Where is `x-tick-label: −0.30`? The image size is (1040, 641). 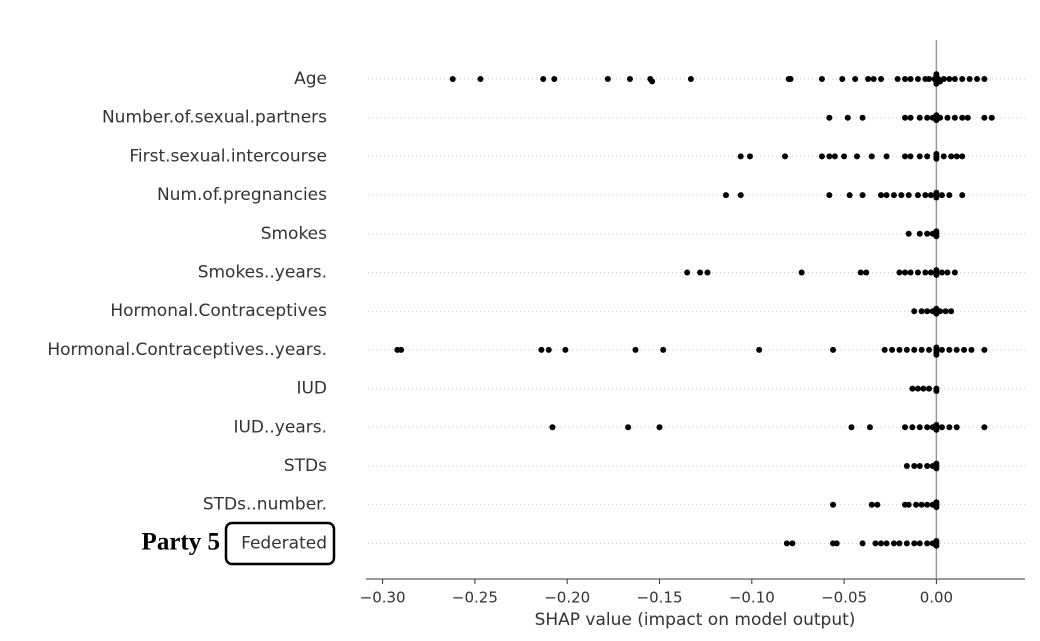 x-tick-label: −0.30 is located at coordinates (383, 598).